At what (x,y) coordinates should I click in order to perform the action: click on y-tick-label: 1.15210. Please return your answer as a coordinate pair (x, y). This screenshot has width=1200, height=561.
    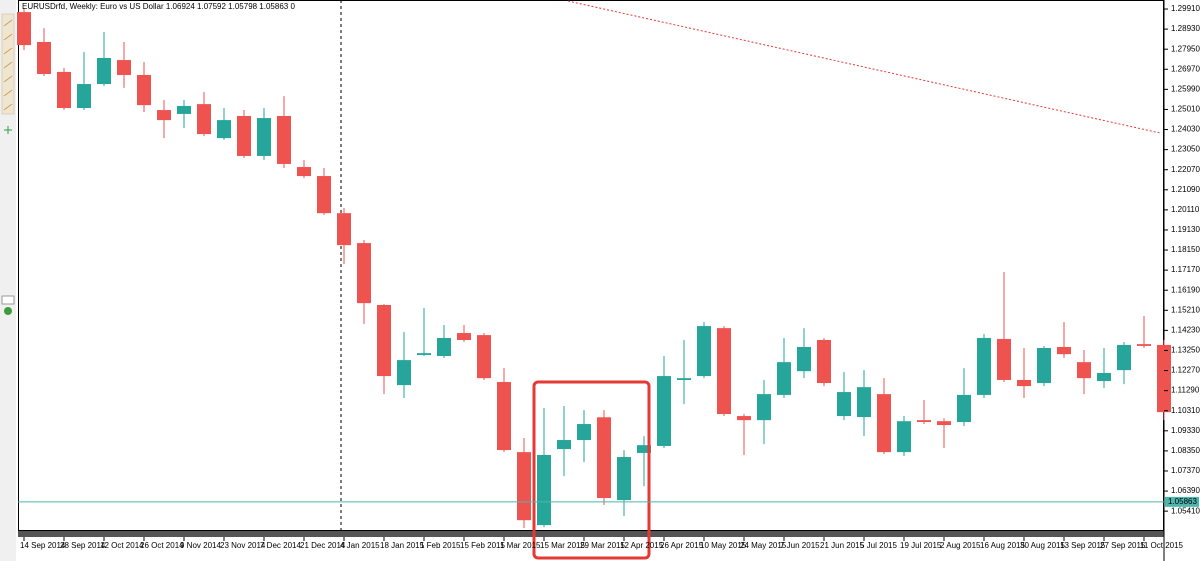
    Looking at the image, I should click on (1185, 309).